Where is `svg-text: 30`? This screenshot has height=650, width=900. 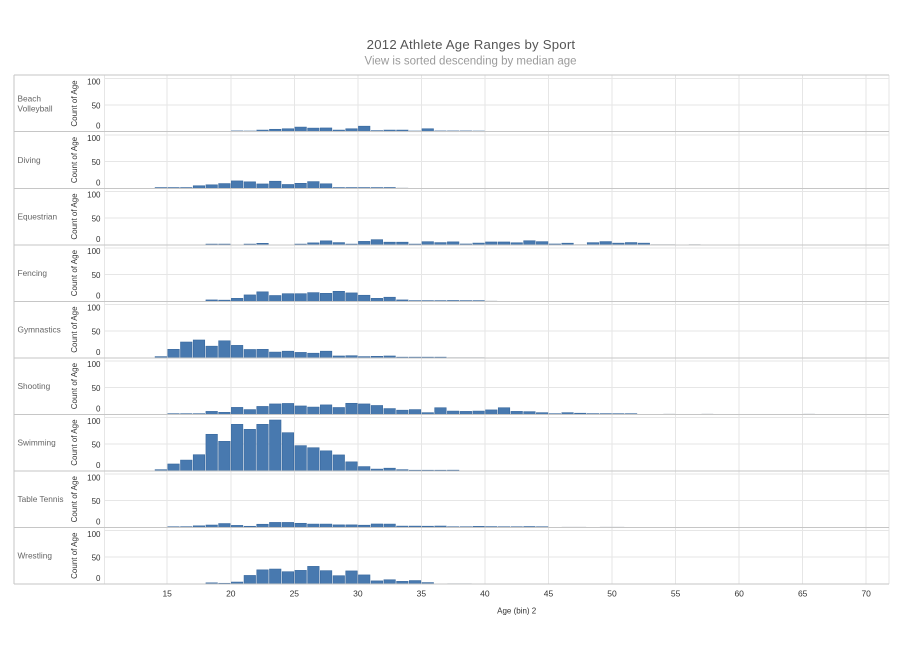
svg-text: 30 is located at coordinates (358, 594).